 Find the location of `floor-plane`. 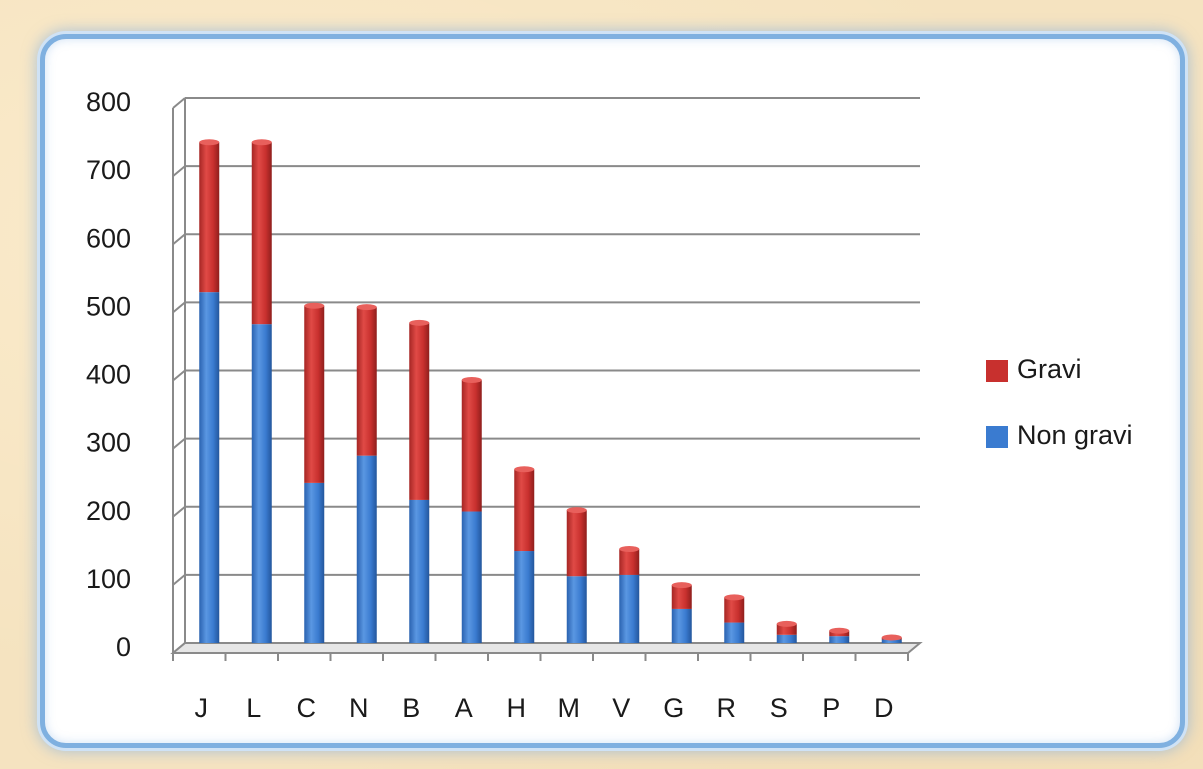

floor-plane is located at coordinates (546, 648).